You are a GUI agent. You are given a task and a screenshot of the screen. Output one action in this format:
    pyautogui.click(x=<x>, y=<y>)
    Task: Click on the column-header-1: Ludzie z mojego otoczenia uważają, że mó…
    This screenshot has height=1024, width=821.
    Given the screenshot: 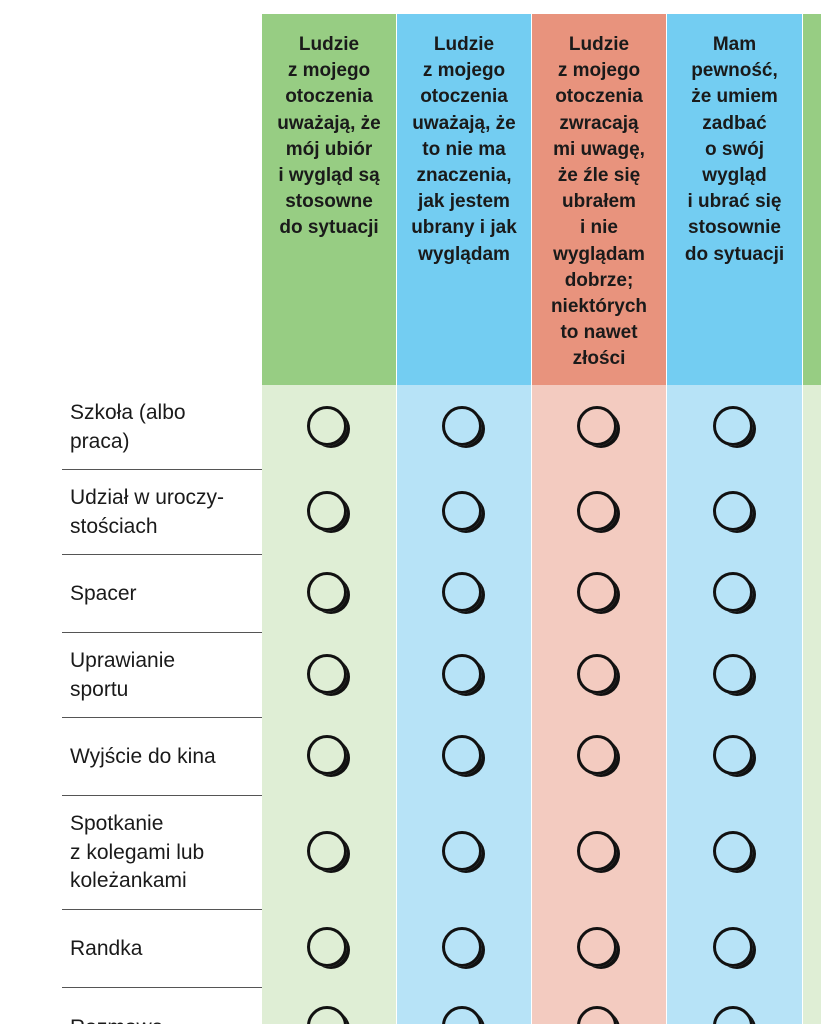 What is the action you would take?
    pyautogui.click(x=329, y=199)
    